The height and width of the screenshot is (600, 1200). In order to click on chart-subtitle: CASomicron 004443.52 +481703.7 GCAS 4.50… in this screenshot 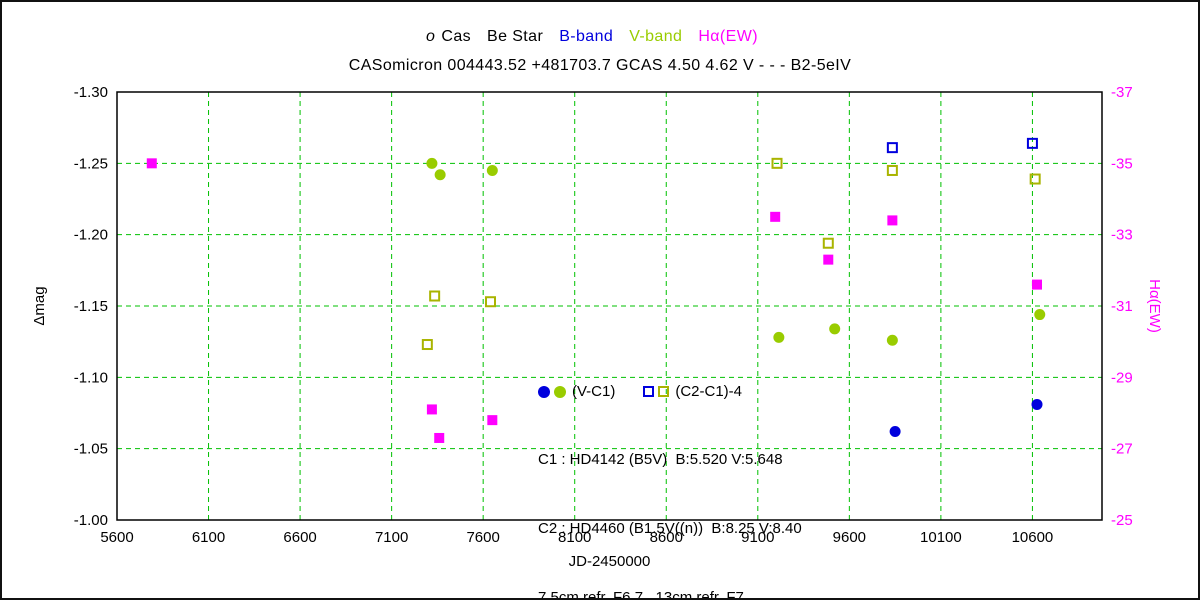, I will do `click(600, 65)`.